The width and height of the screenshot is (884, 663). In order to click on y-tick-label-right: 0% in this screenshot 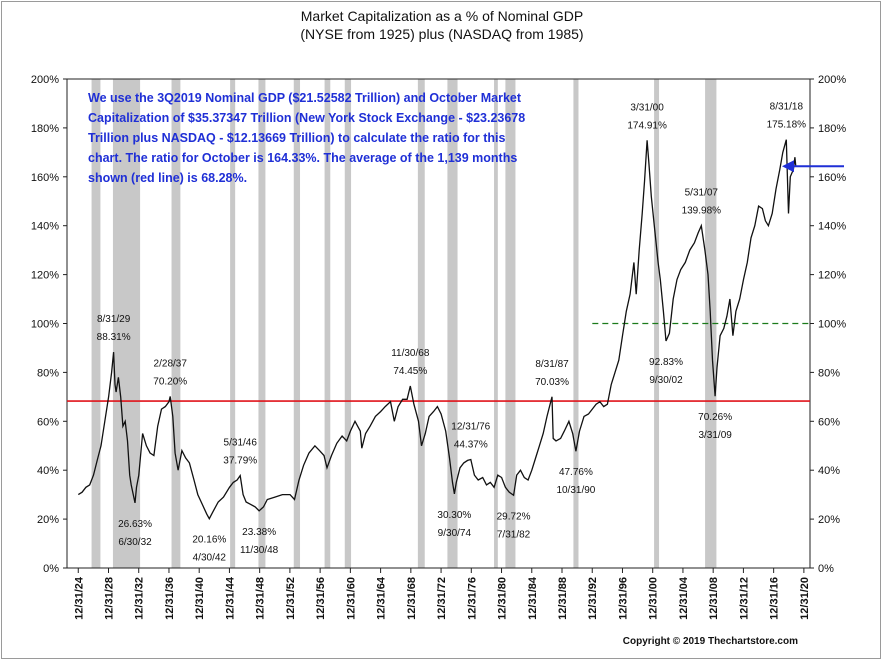, I will do `click(826, 569)`.